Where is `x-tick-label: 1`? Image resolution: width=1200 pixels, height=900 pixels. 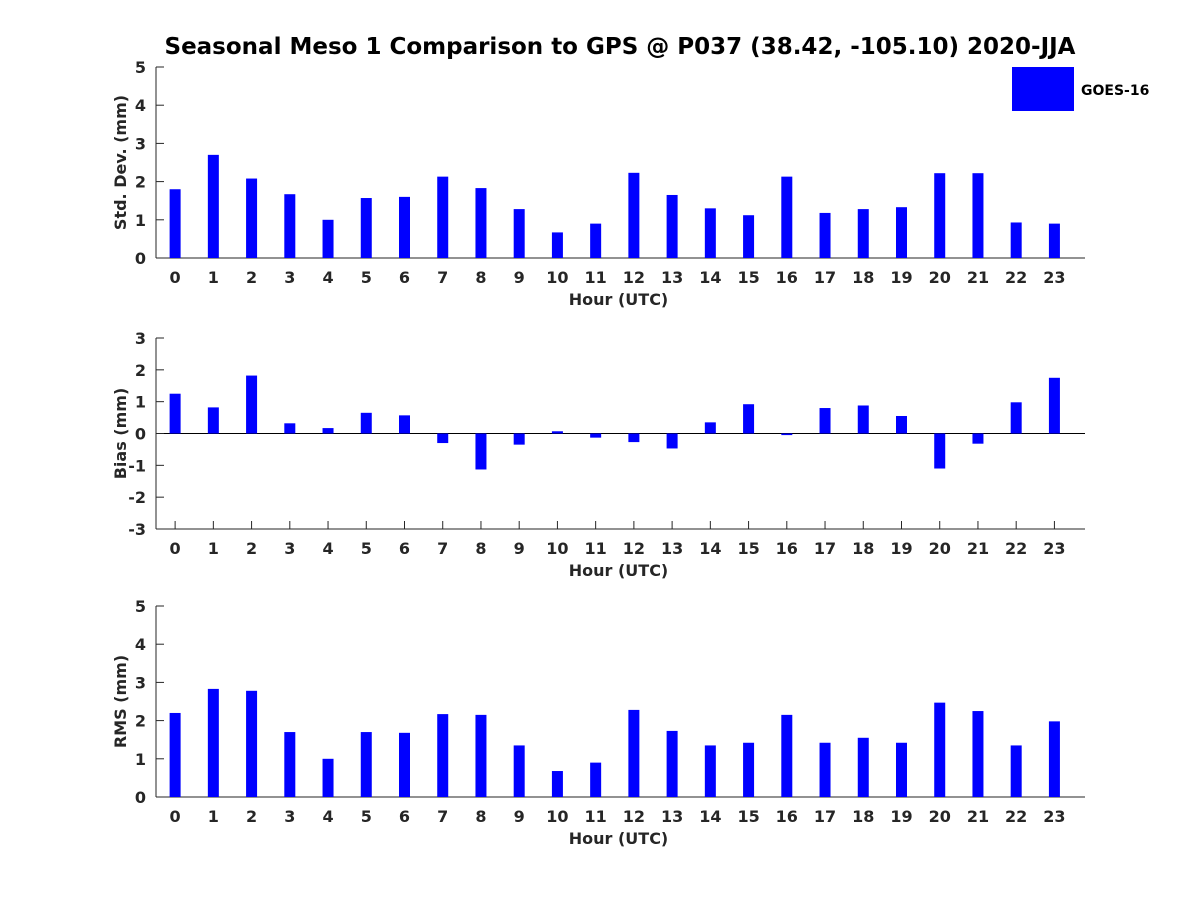
x-tick-label: 1 is located at coordinates (213, 548).